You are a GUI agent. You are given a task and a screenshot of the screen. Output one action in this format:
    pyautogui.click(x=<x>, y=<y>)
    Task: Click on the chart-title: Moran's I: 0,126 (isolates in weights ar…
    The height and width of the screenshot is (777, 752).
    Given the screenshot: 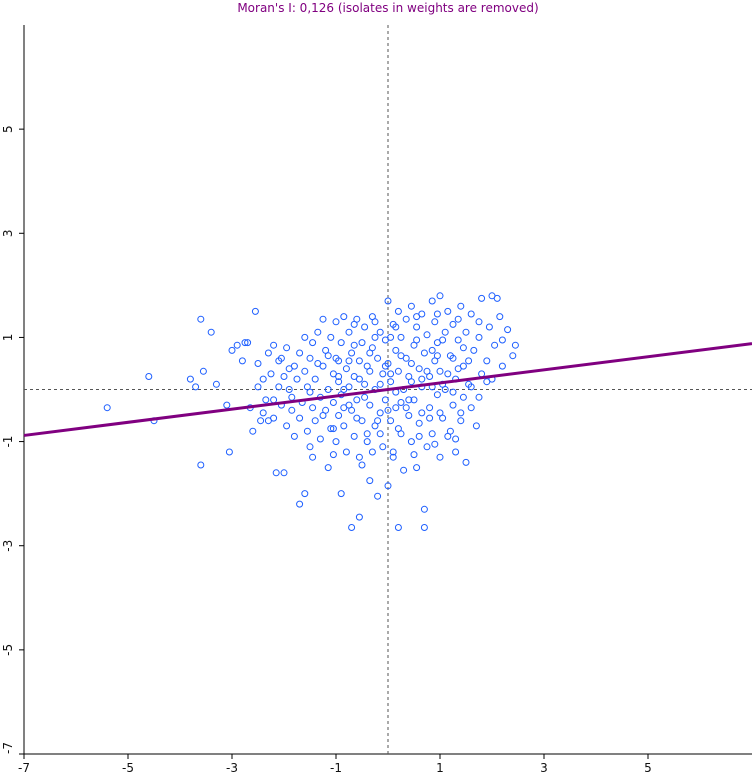 What is the action you would take?
    pyautogui.click(x=387, y=8)
    